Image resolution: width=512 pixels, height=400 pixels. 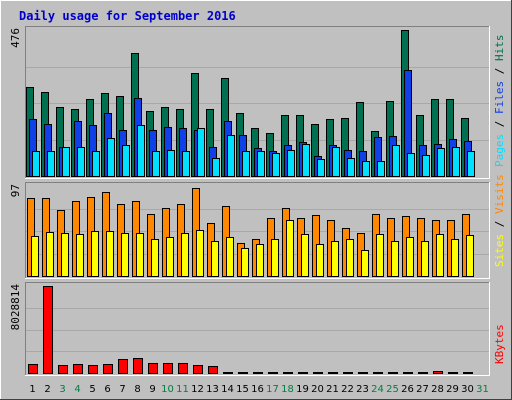 I want to click on day-label-29: 29, so click(x=452, y=389).